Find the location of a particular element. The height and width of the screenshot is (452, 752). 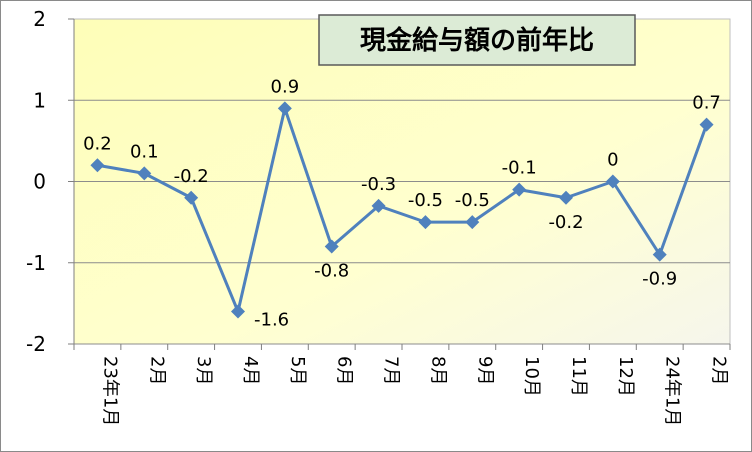

x-tick-label: 10月 is located at coordinates (531, 376).